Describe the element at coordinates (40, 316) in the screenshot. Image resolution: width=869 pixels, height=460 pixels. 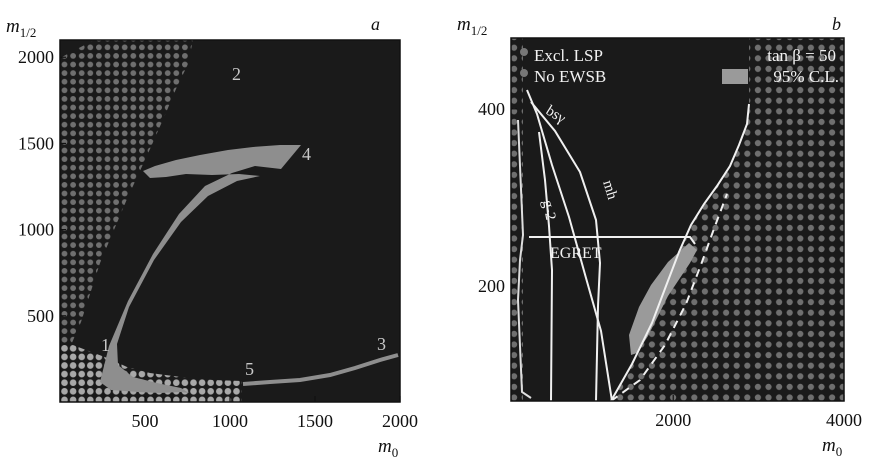
I see `panel-a-ytick-label-0: 500` at that location.